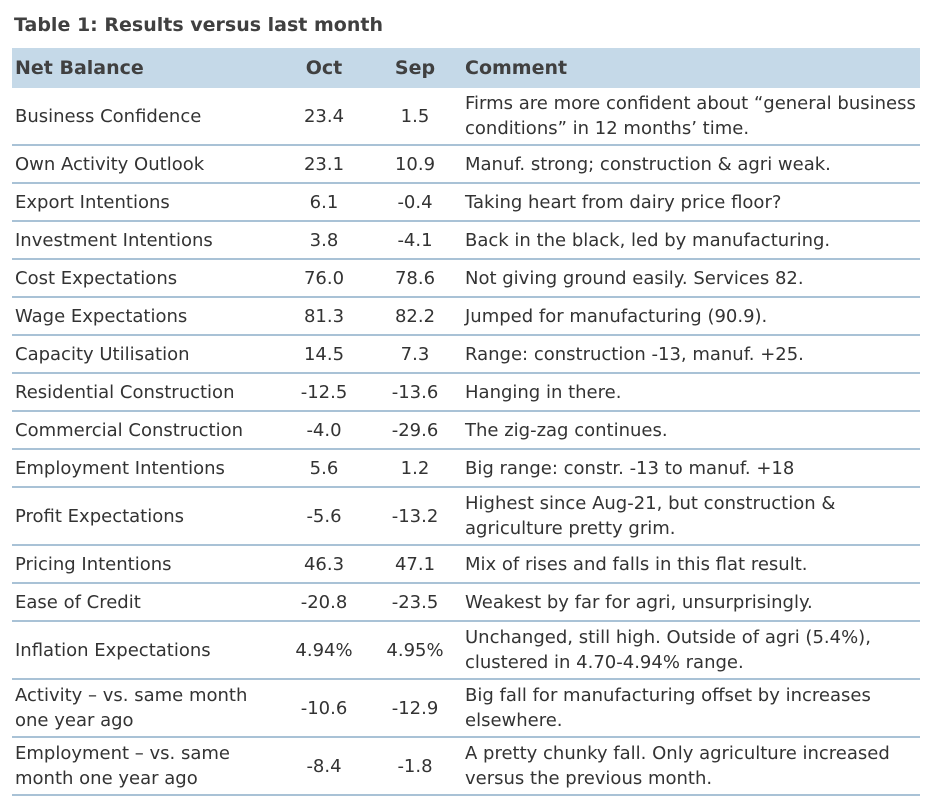  What do you see at coordinates (198, 25) in the screenshot?
I see `table-title: Table 1: Results versus last month` at bounding box center [198, 25].